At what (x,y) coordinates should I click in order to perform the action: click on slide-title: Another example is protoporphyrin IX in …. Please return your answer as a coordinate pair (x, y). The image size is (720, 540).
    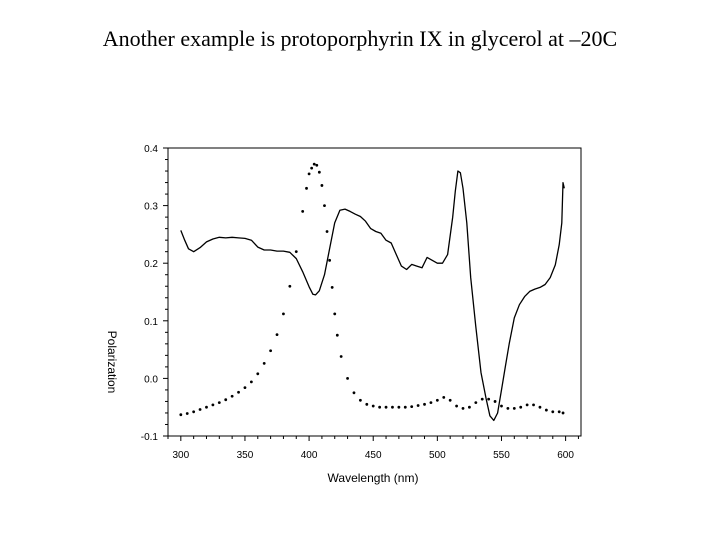
    Looking at the image, I should click on (360, 38).